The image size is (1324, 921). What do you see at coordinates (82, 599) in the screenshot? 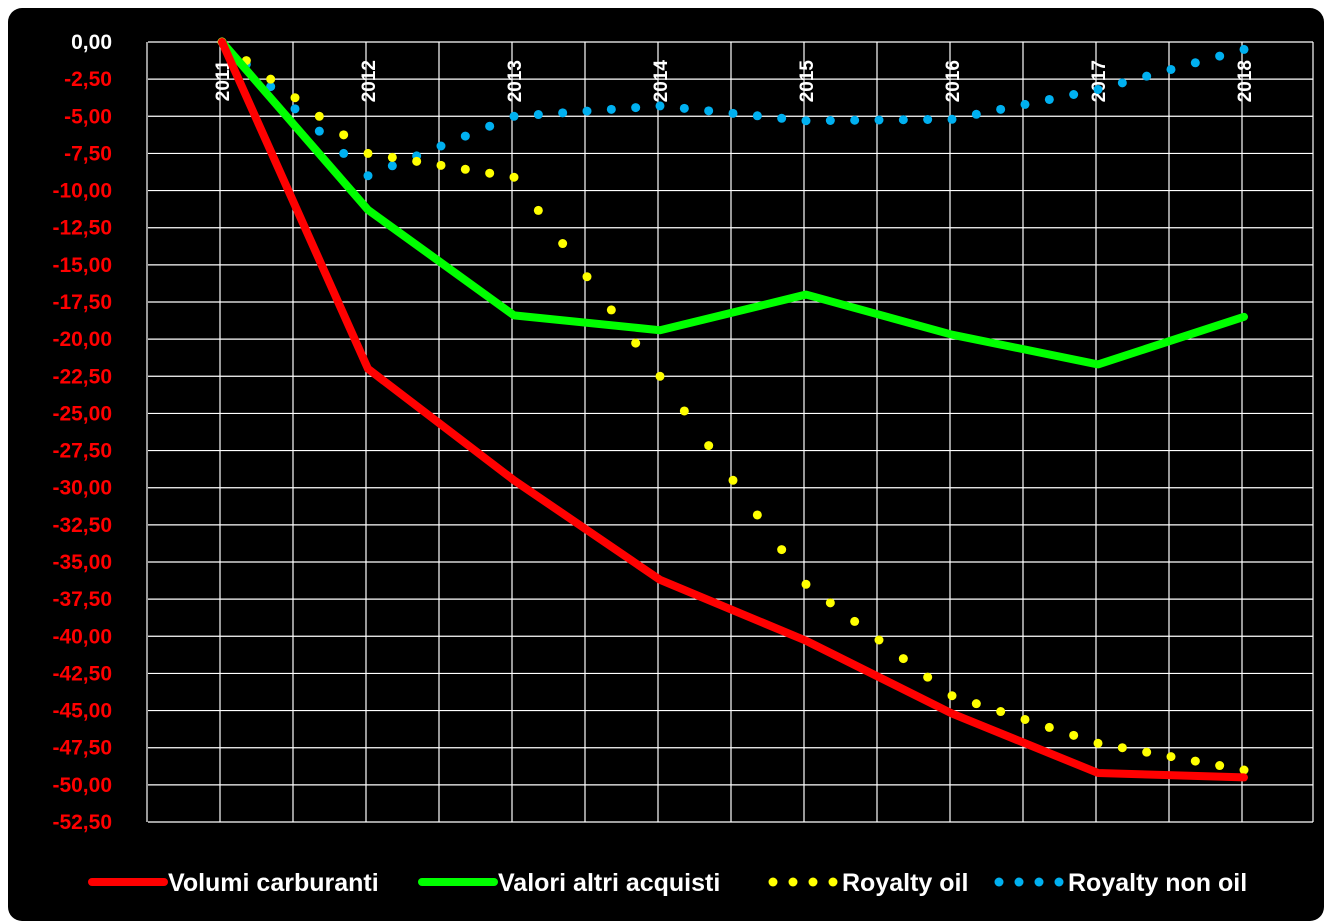
I see `y-tick-label: -37,50` at bounding box center [82, 599].